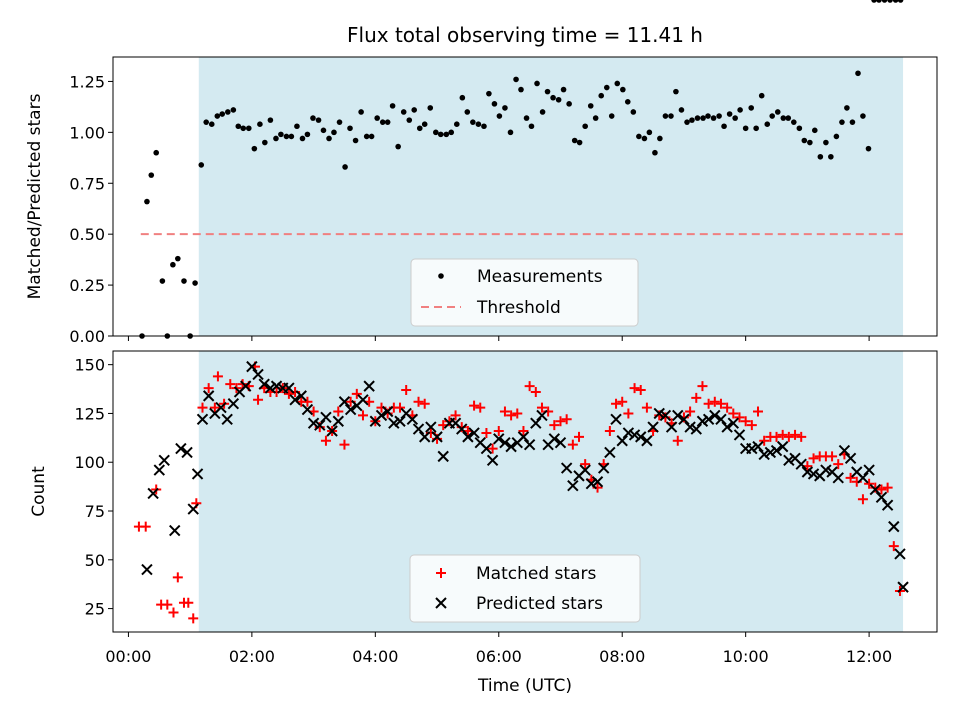 This screenshot has height=724, width=960. Describe the element at coordinates (746, 656) in the screenshot. I see `x-tick-label: 10:00` at that location.